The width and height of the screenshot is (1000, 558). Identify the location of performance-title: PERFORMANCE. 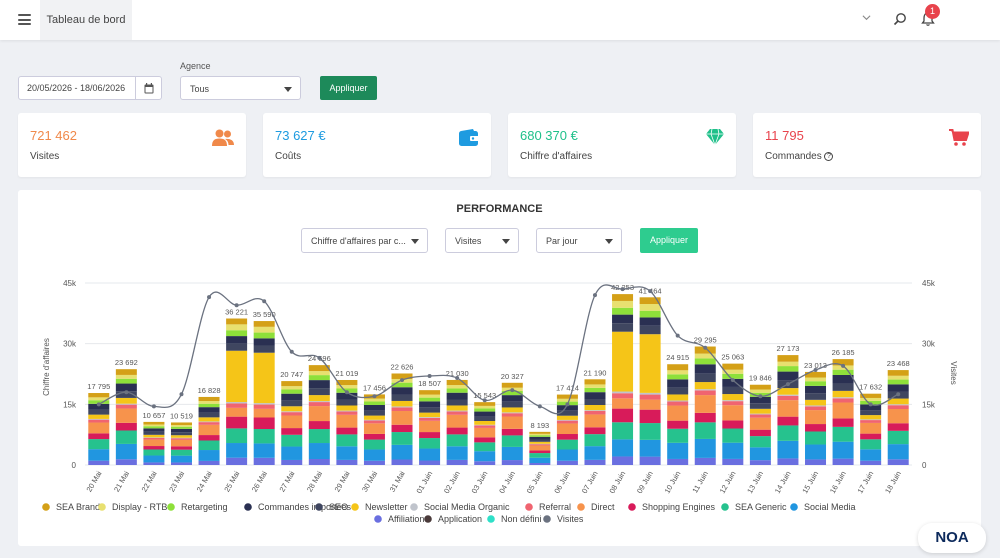
(499, 209).